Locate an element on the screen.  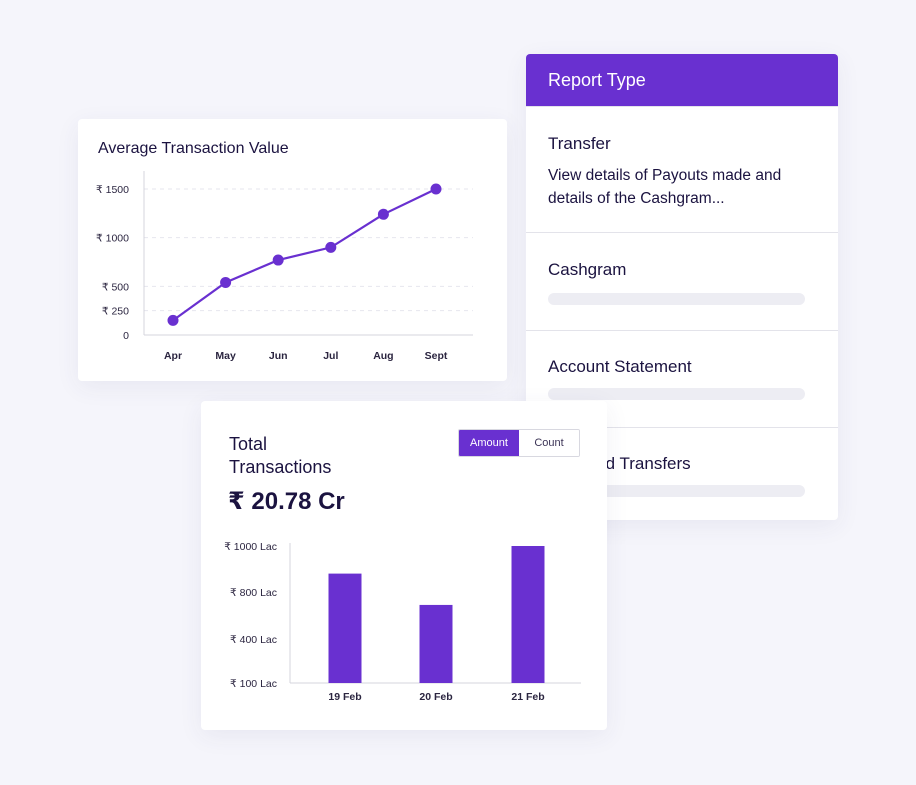
toggle-amount-button: Amount is located at coordinates (489, 443).